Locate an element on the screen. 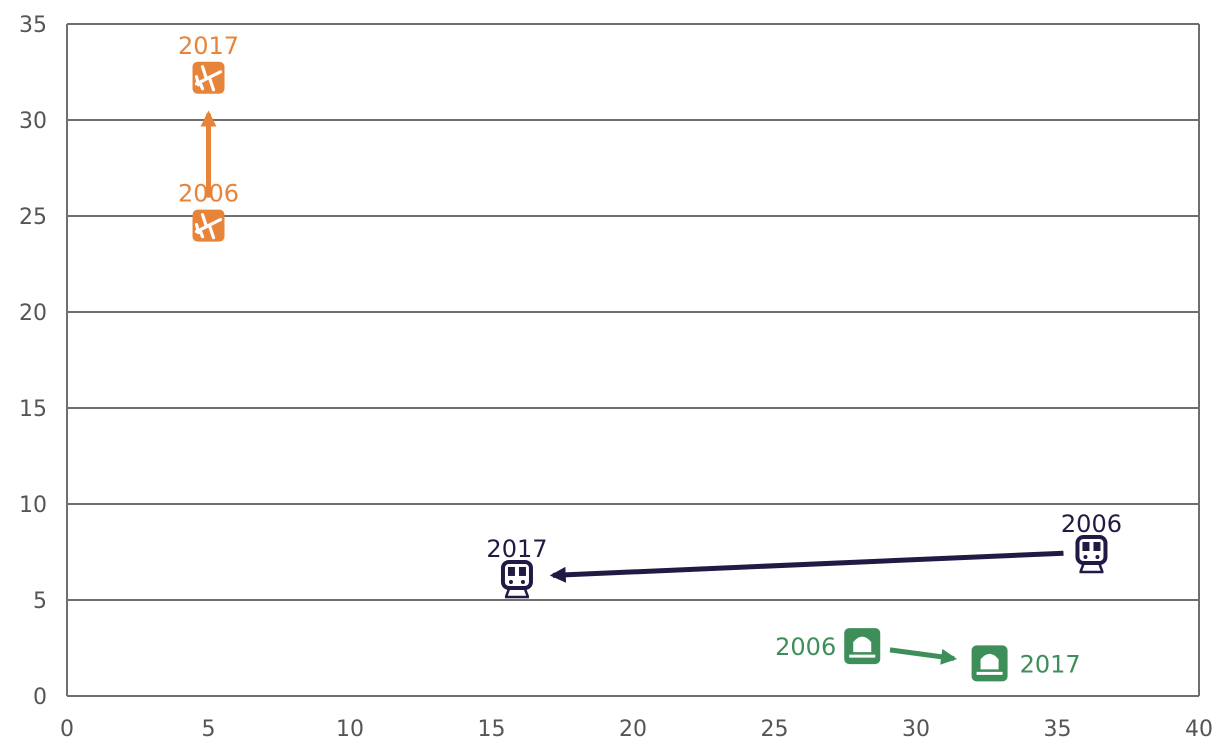 The height and width of the screenshot is (744, 1217). x-tick-label: 0 is located at coordinates (67, 729).